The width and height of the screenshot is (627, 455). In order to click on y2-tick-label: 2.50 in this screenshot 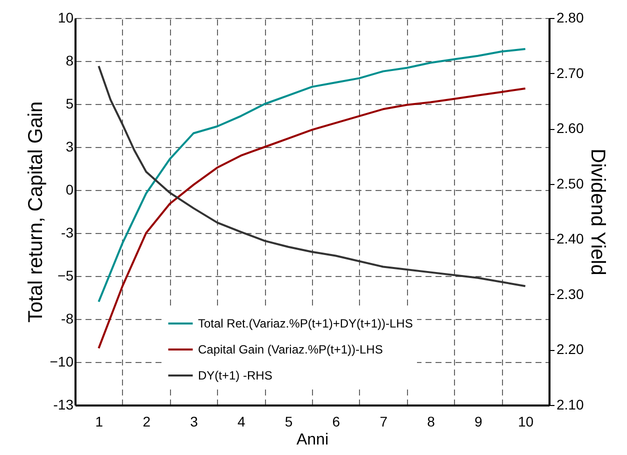, I will do `click(570, 183)`.